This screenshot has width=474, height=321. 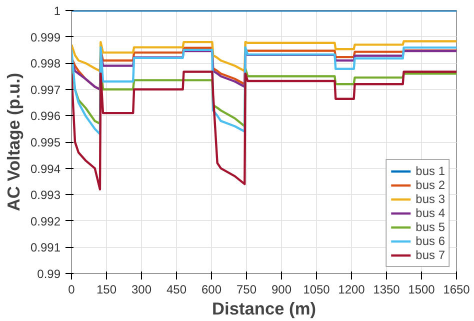 I want to click on y-tick-label: 0.991, so click(x=45, y=247).